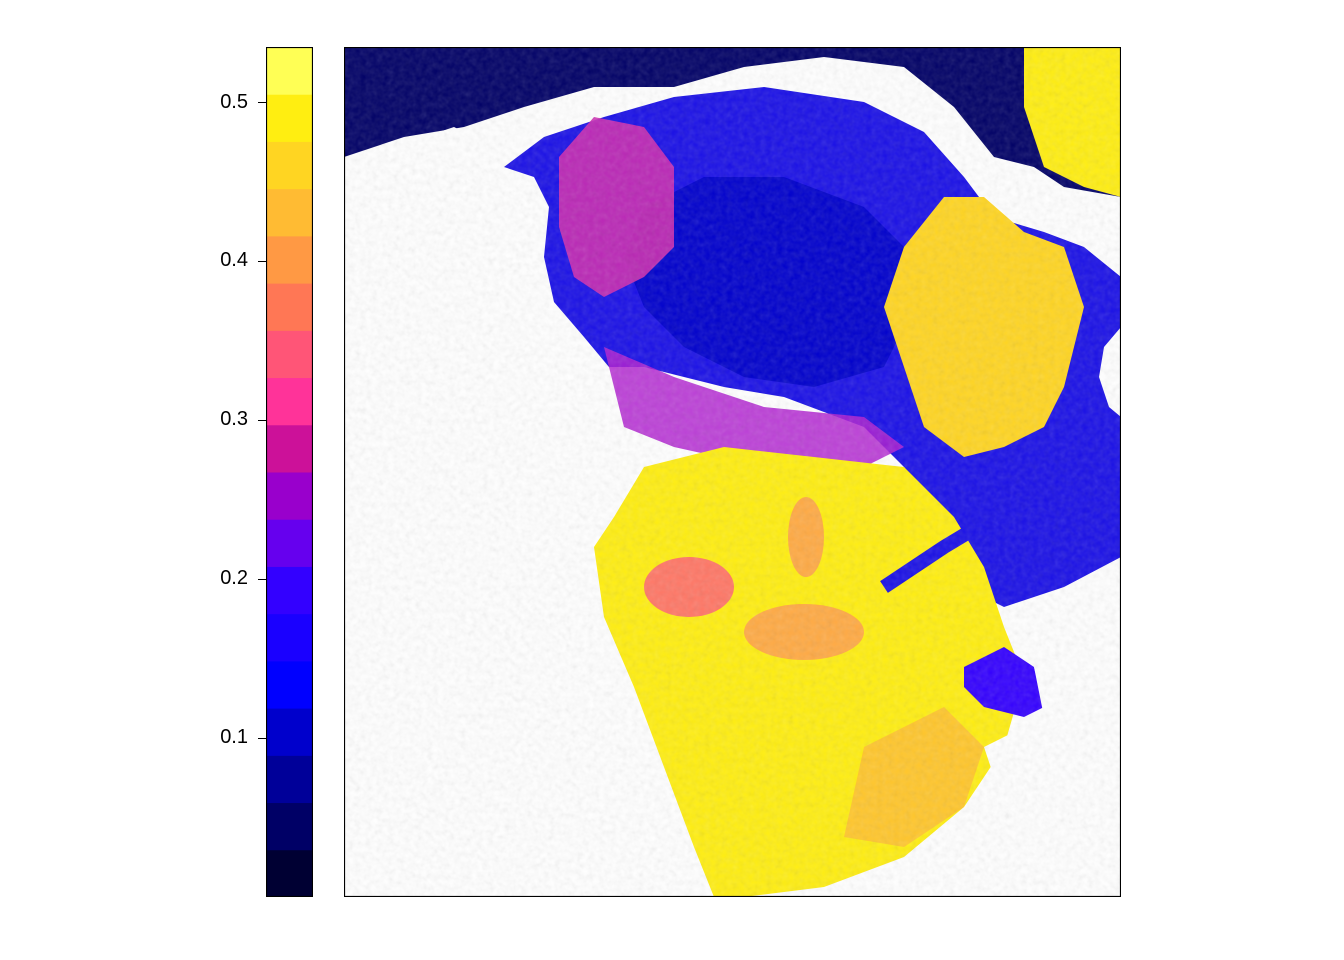  Describe the element at coordinates (234, 737) in the screenshot. I see `colorbar-tick-label: 0.1` at that location.